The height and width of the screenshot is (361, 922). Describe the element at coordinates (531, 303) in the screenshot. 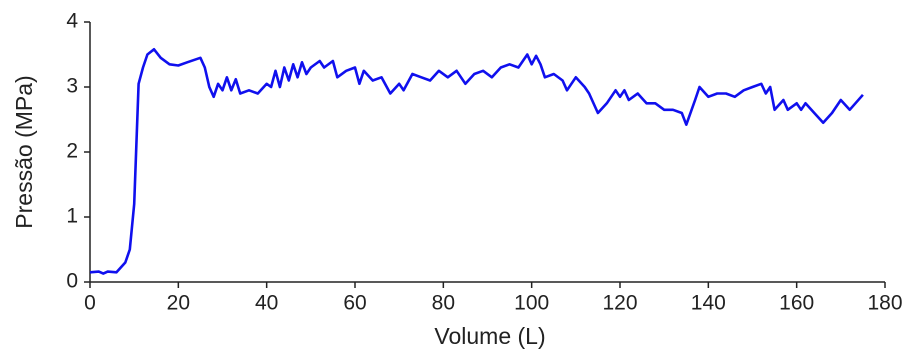

I see `x-tick-label: 100` at that location.